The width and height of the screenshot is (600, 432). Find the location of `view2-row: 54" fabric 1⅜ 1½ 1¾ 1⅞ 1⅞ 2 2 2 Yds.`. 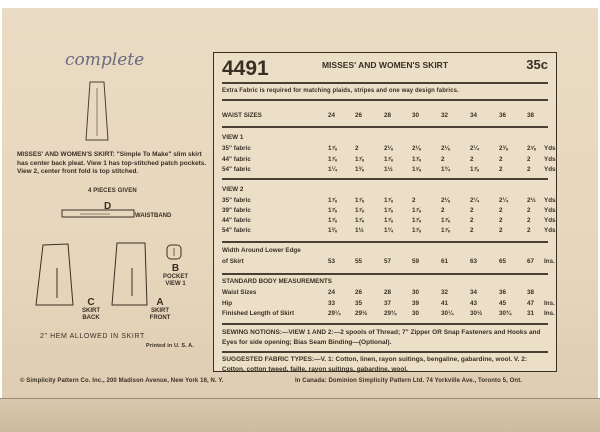

view2-row: 54" fabric 1⅜ 1½ 1¾ 1⅞ 1⅞ 2 2 2 Yds. is located at coordinates (389, 232).